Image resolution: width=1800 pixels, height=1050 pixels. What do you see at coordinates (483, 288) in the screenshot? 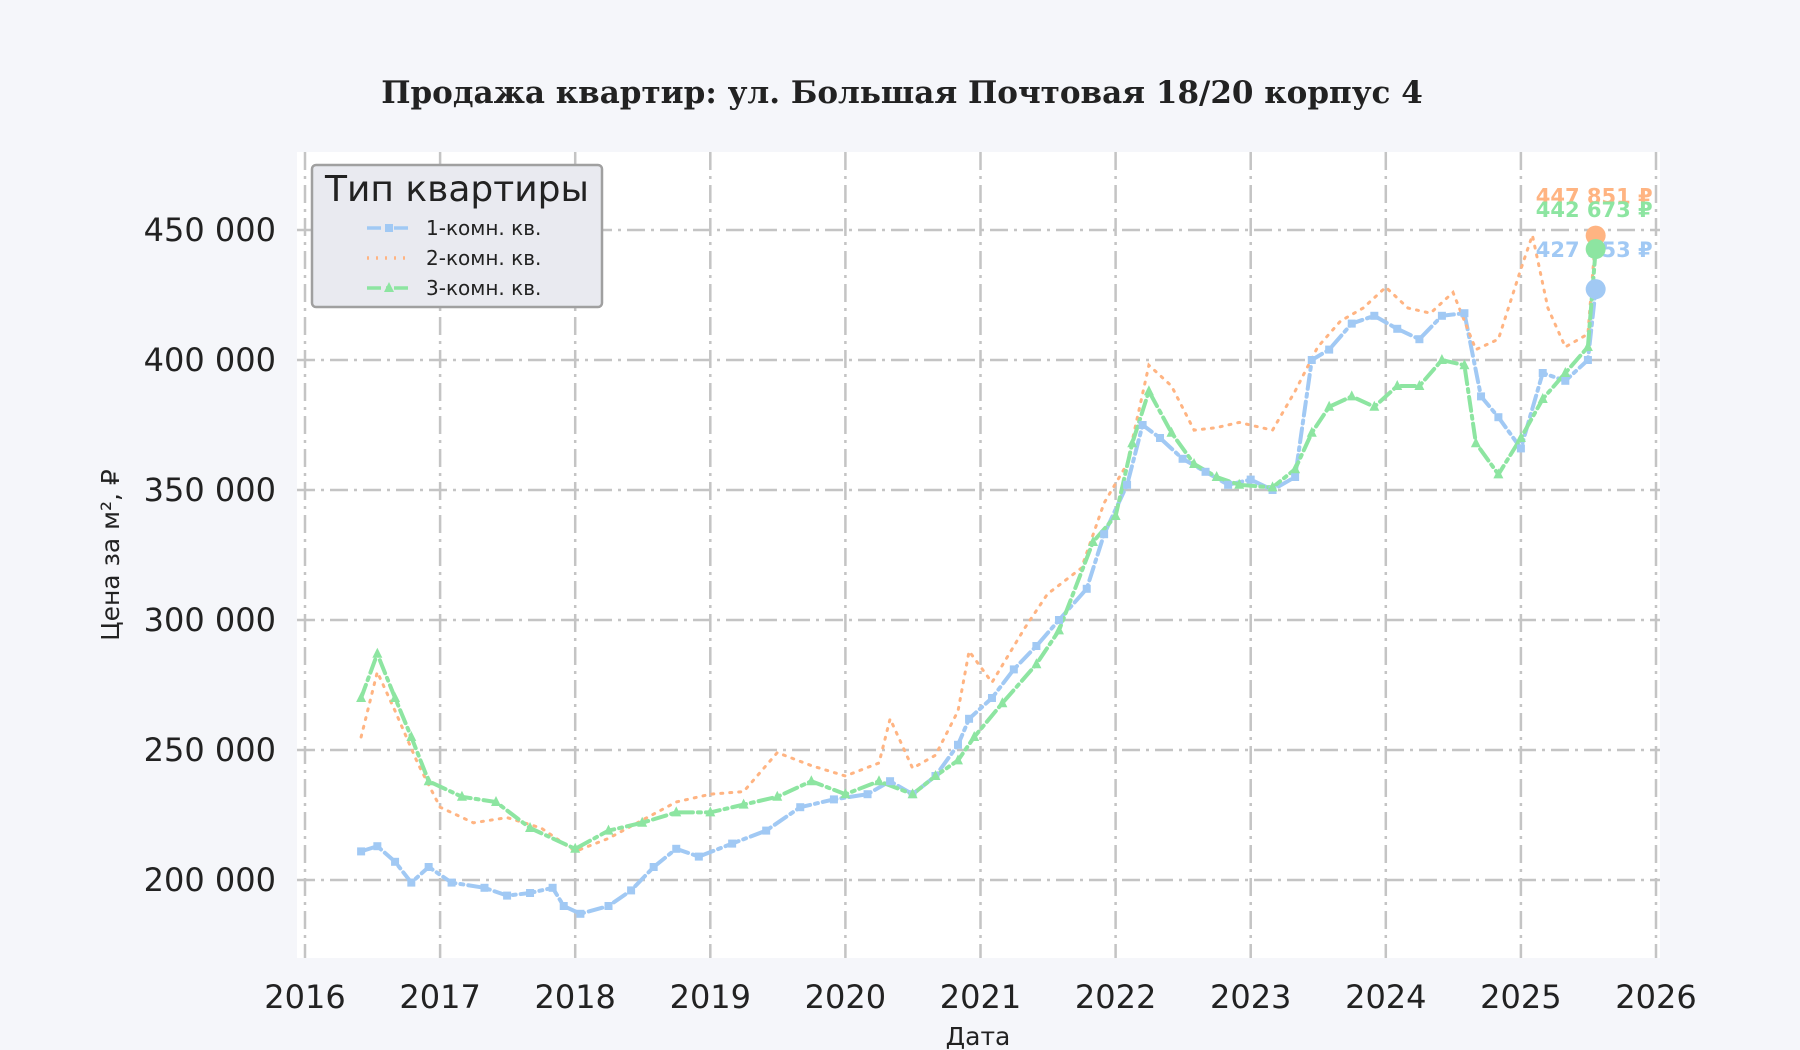
I see `legend-label-3: 3-комн. кв.` at bounding box center [483, 288].